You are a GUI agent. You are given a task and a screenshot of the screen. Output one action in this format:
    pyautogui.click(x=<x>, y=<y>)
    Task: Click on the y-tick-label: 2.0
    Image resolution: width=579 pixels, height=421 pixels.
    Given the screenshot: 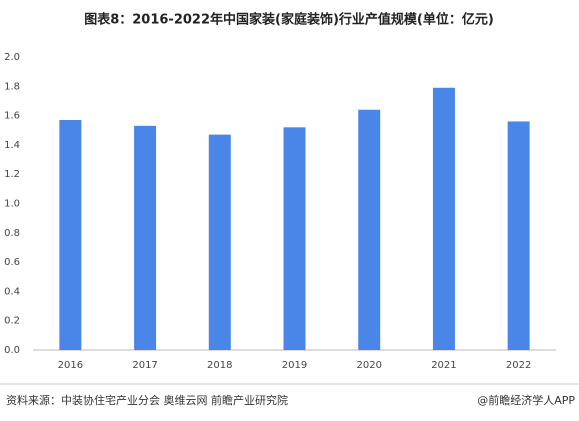 What is the action you would take?
    pyautogui.click(x=12, y=57)
    